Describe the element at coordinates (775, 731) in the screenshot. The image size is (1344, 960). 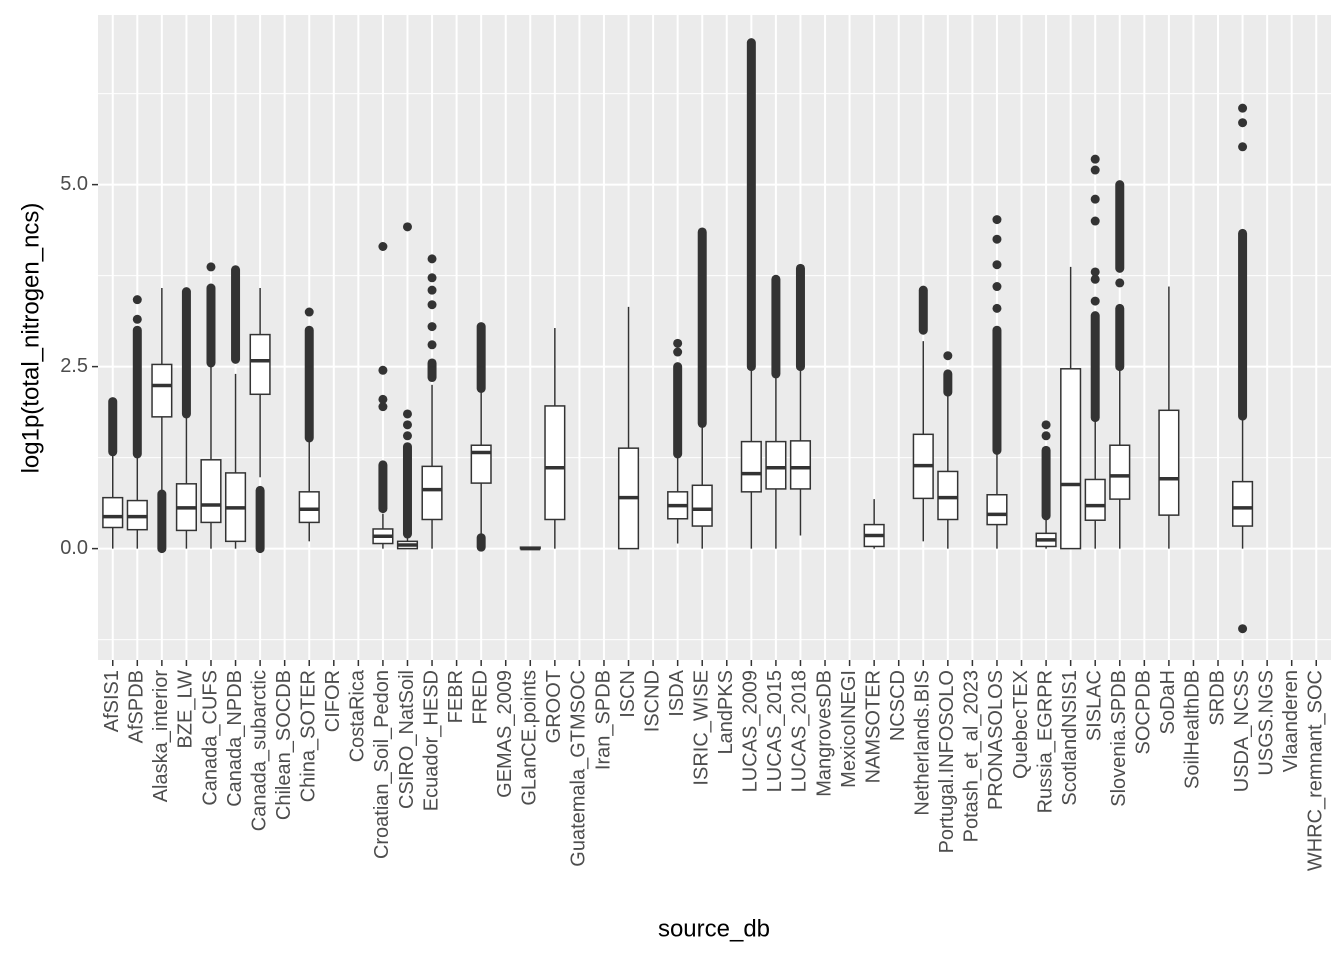
I see `x-tick-label: LUCAS_2015` at that location.